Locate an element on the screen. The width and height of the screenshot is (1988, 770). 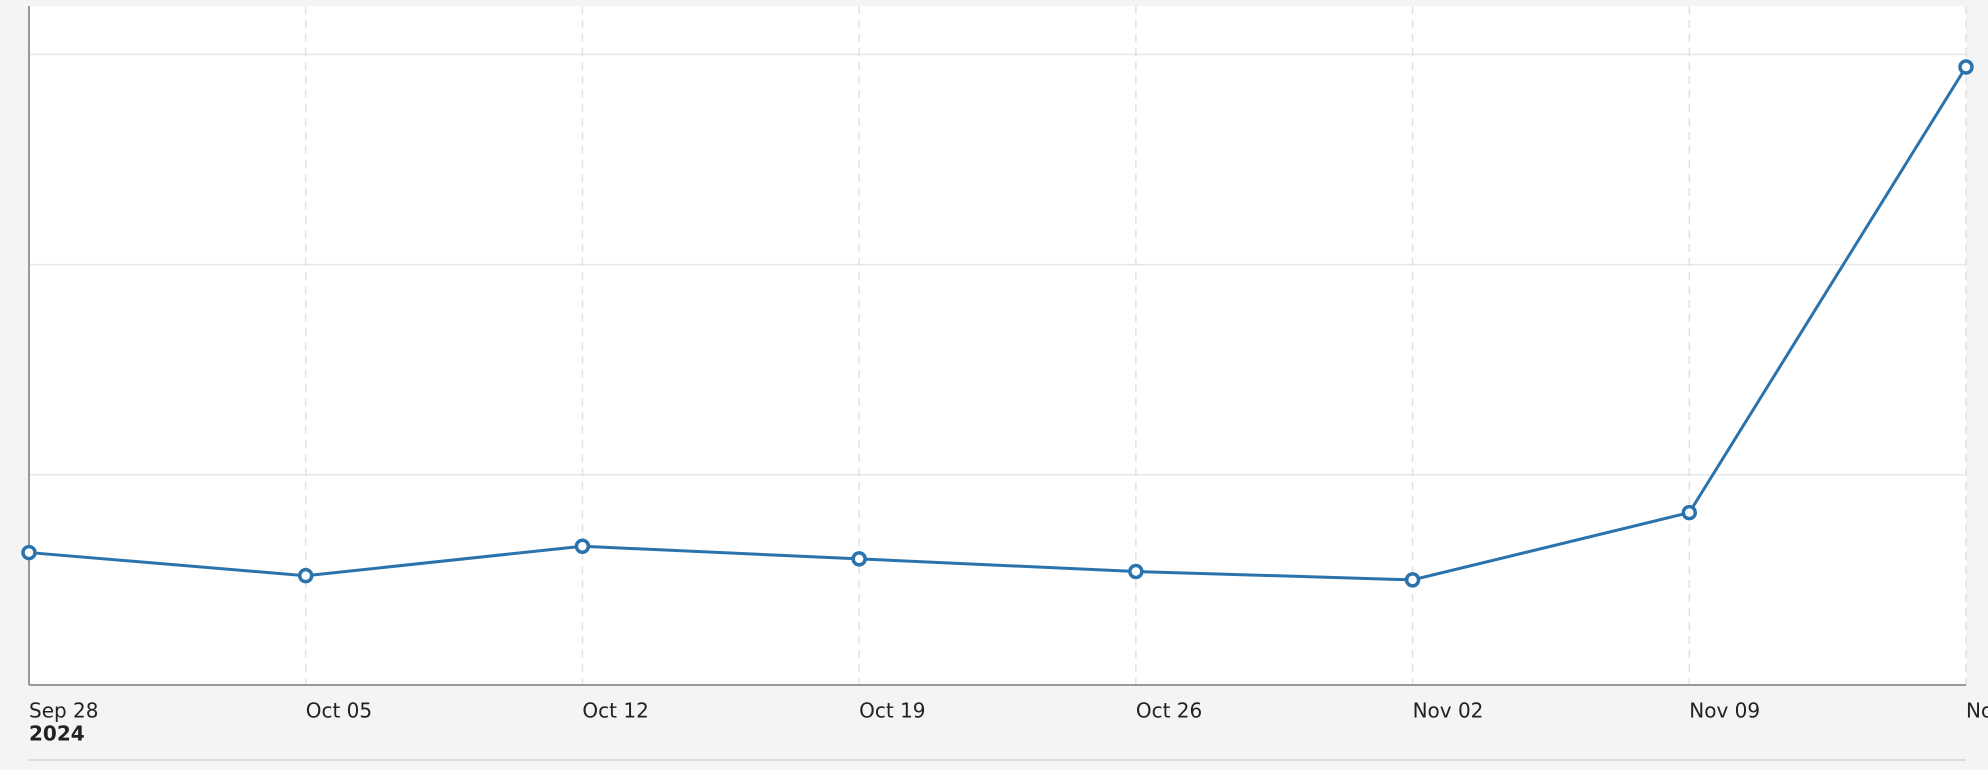
x-tick-label: Oct 19 is located at coordinates (892, 711).